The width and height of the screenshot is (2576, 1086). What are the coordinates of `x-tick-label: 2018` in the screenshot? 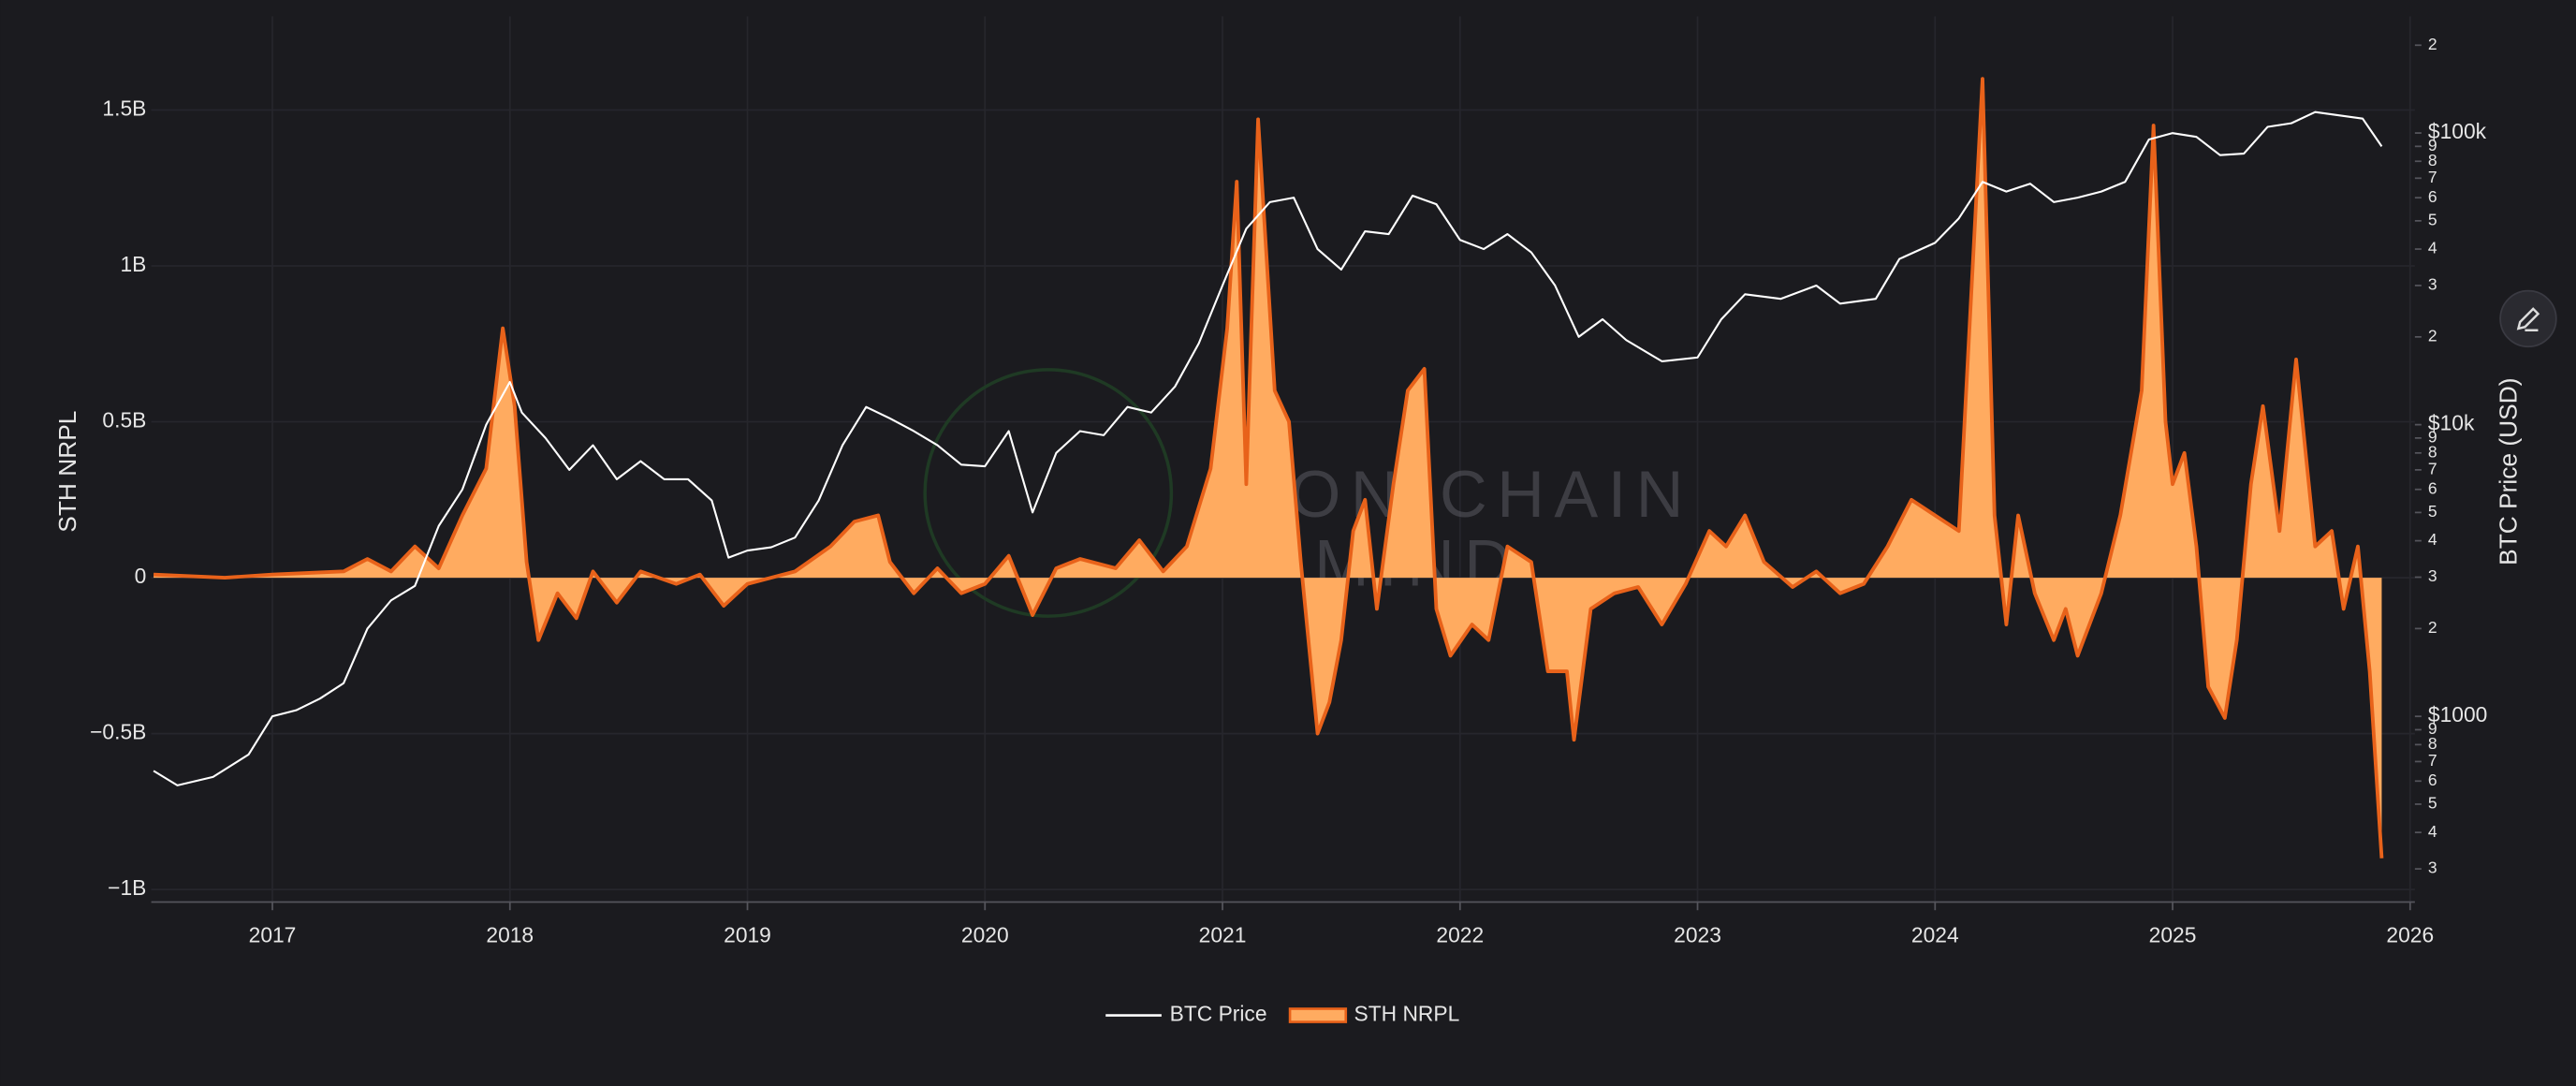 It's located at (510, 934).